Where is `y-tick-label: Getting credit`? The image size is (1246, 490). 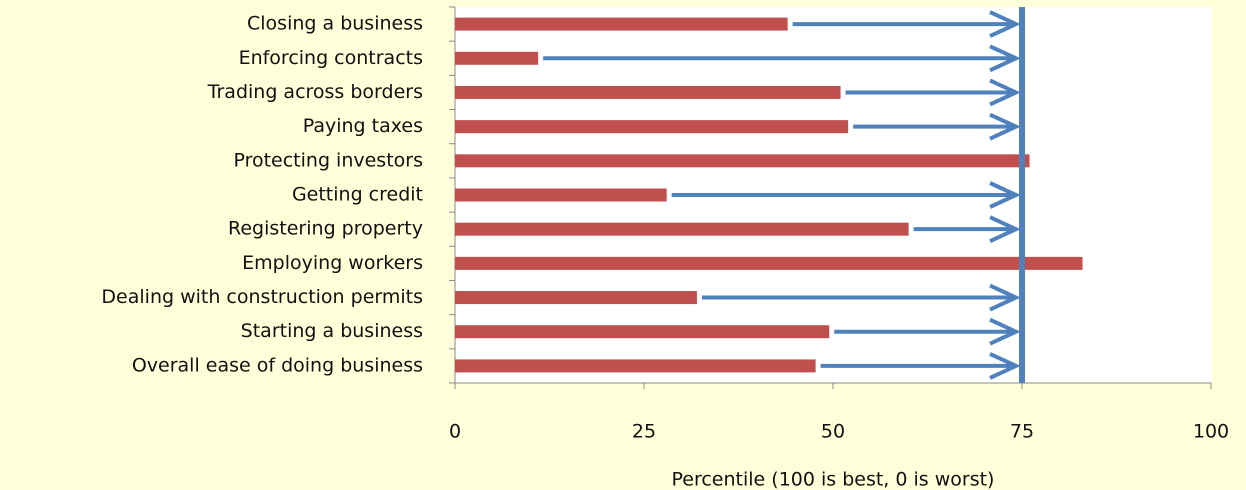
y-tick-label: Getting credit is located at coordinates (357, 195).